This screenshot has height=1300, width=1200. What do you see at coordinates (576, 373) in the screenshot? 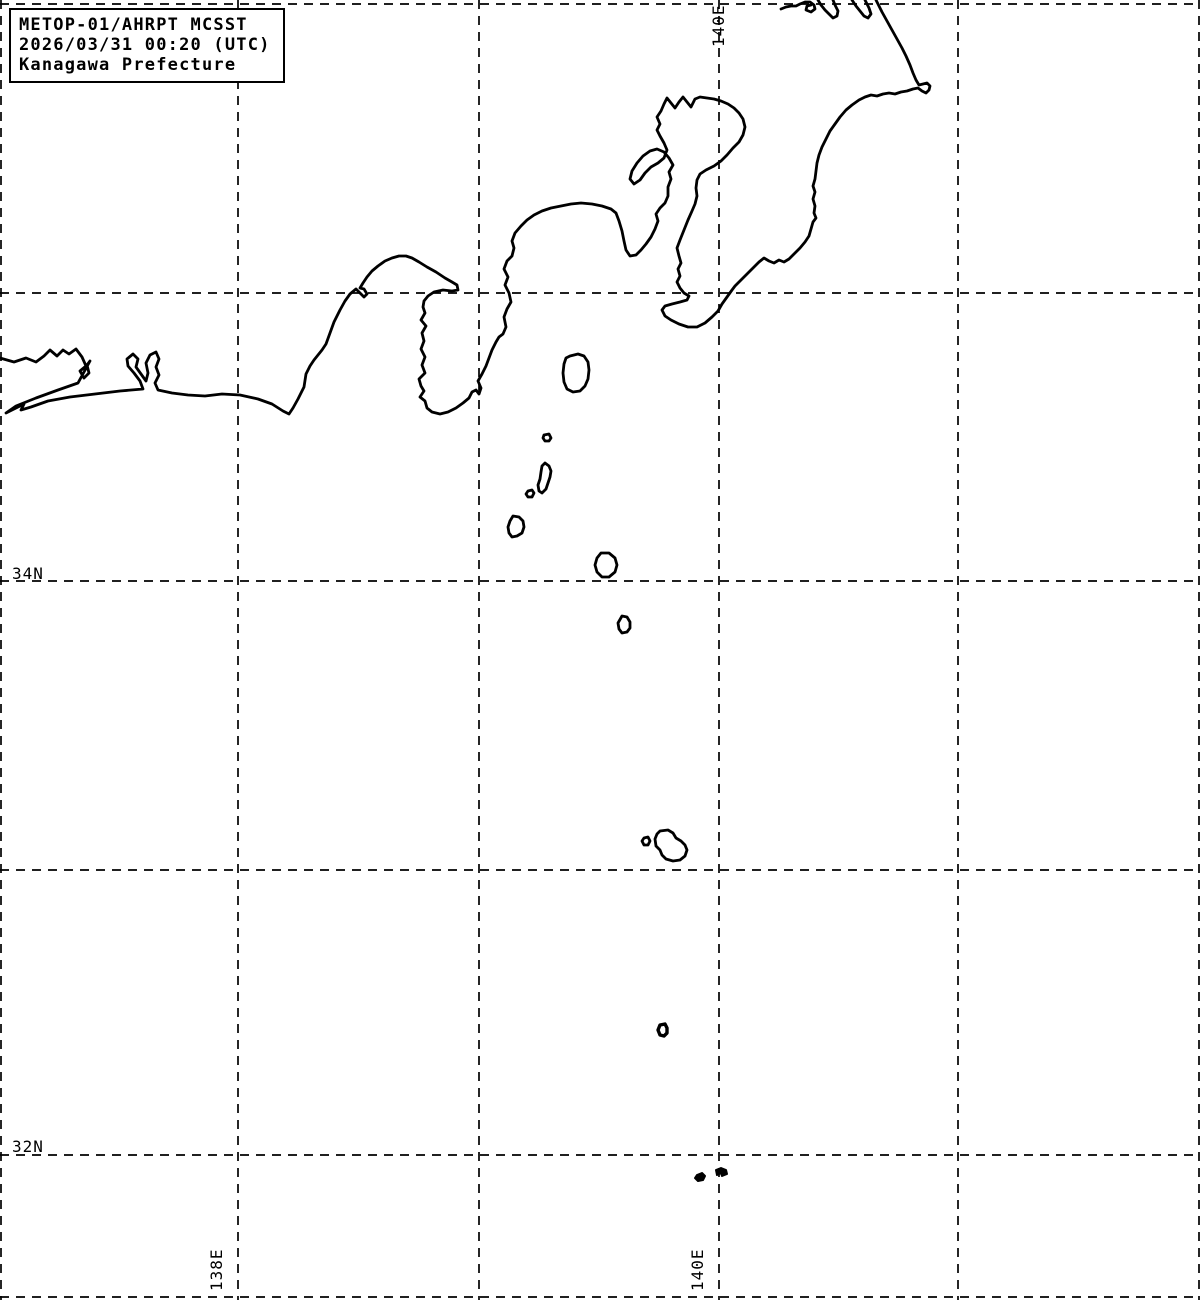
I see `island-oshima` at bounding box center [576, 373].